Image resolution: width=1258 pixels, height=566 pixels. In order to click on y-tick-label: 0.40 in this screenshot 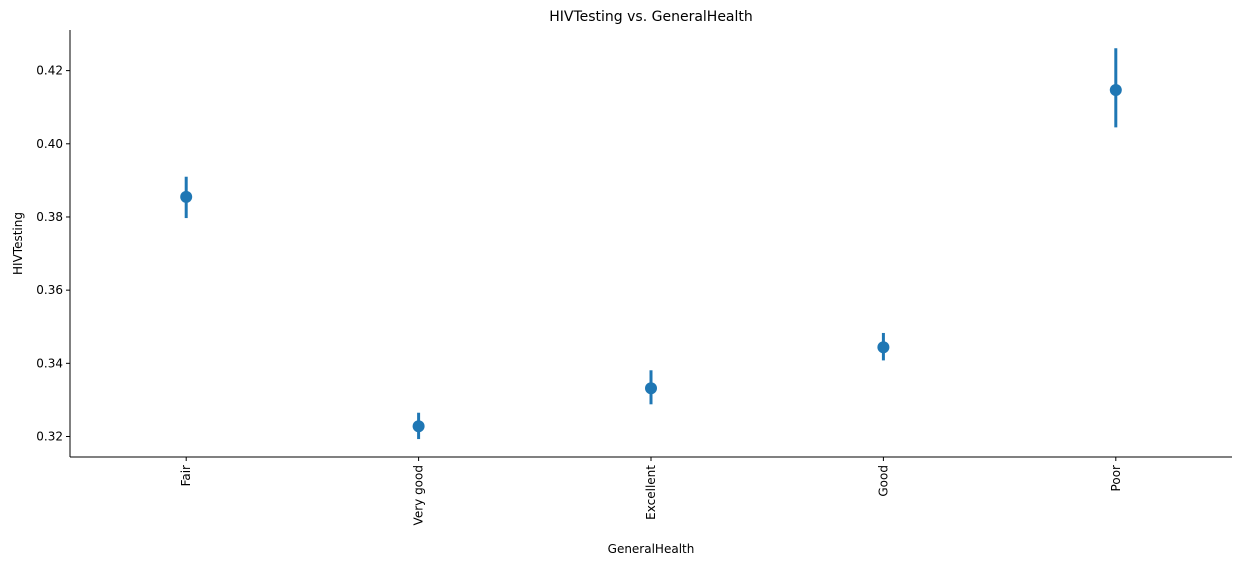, I will do `click(49, 144)`.